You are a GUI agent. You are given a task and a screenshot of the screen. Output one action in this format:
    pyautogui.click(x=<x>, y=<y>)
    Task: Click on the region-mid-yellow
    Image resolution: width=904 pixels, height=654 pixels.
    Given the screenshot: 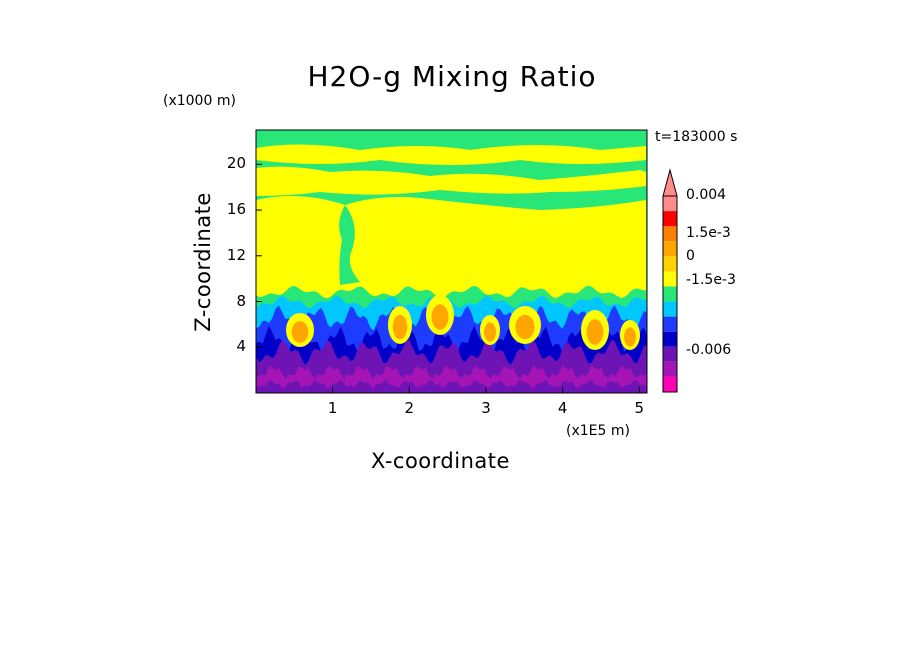 What is the action you would take?
    pyautogui.click(x=451, y=248)
    